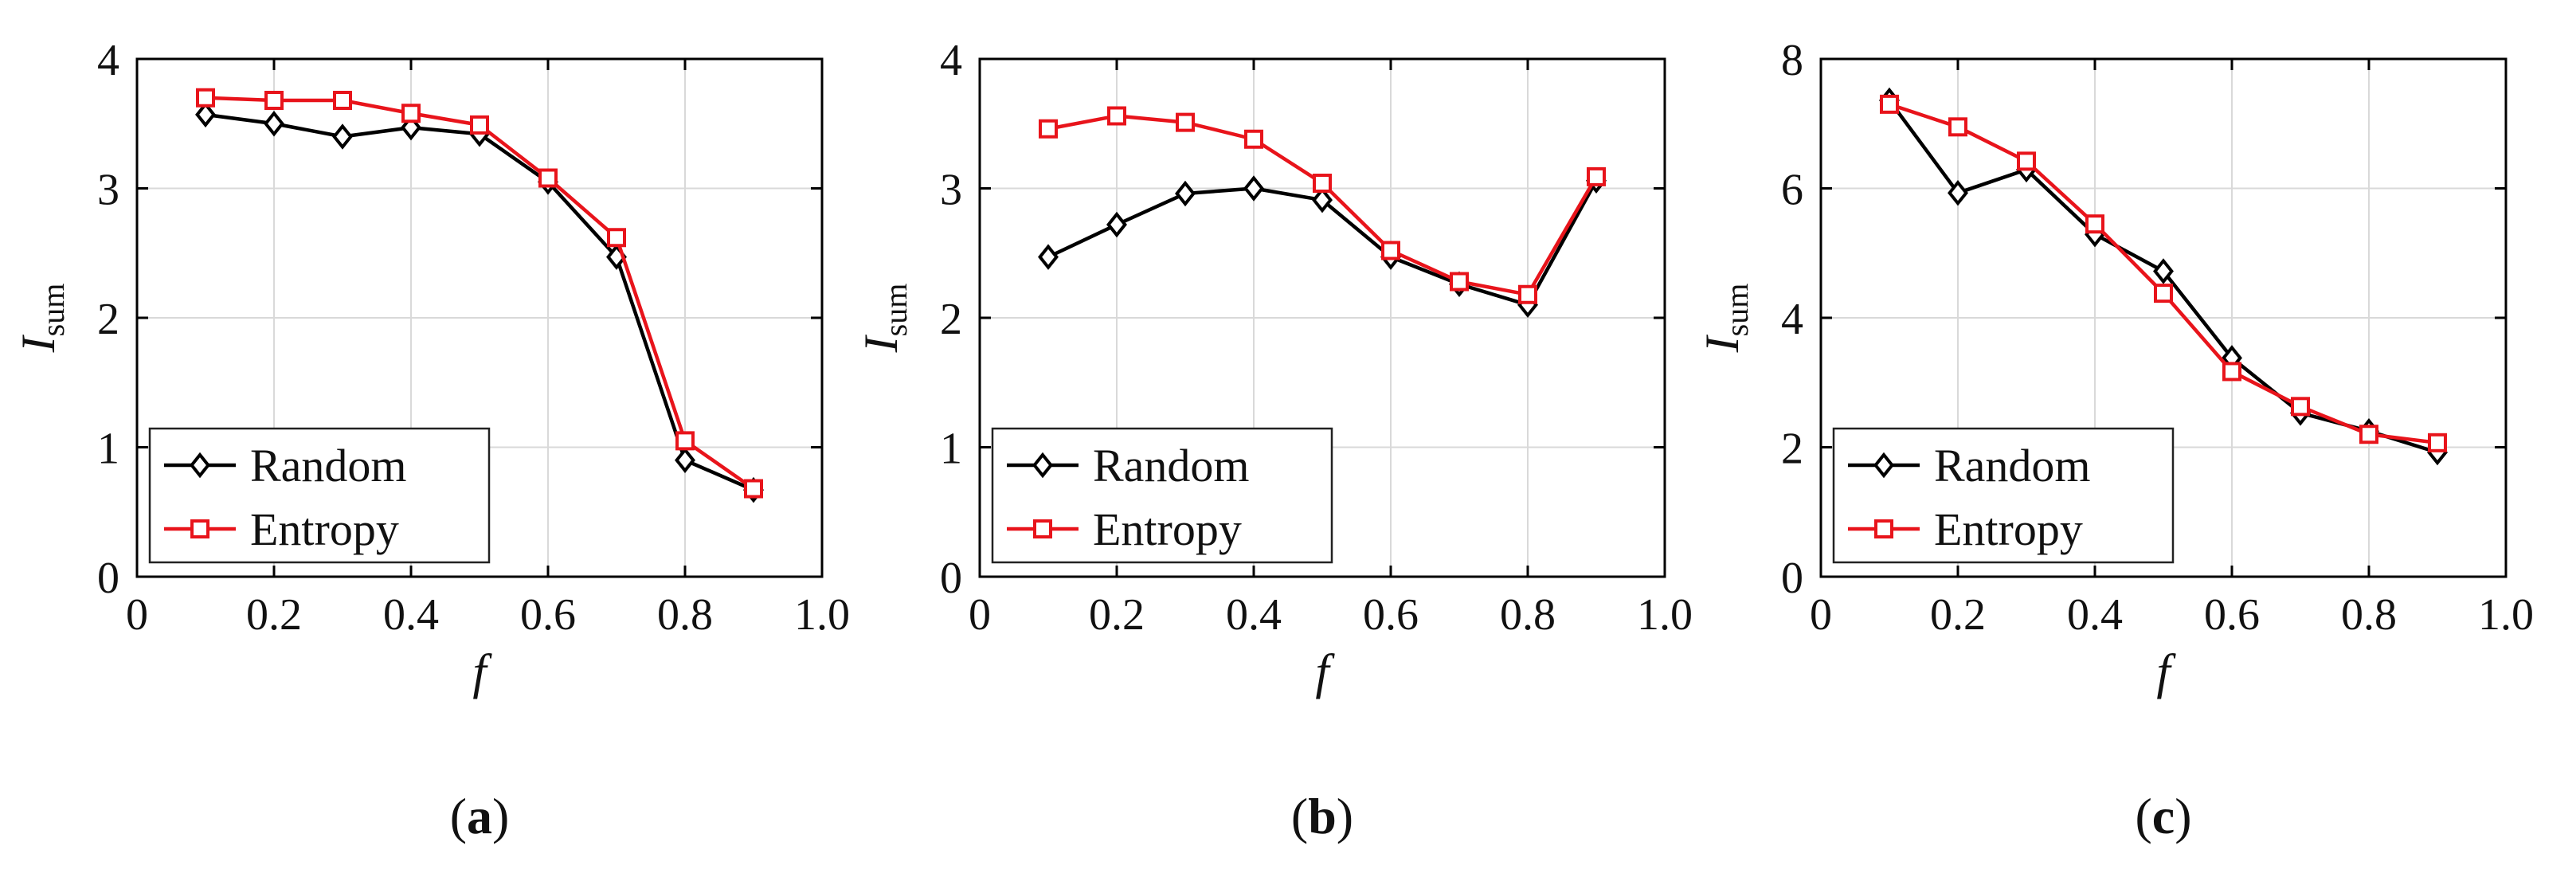  Describe the element at coordinates (1792, 60) in the screenshot. I see `y-tick-label: 8` at that location.